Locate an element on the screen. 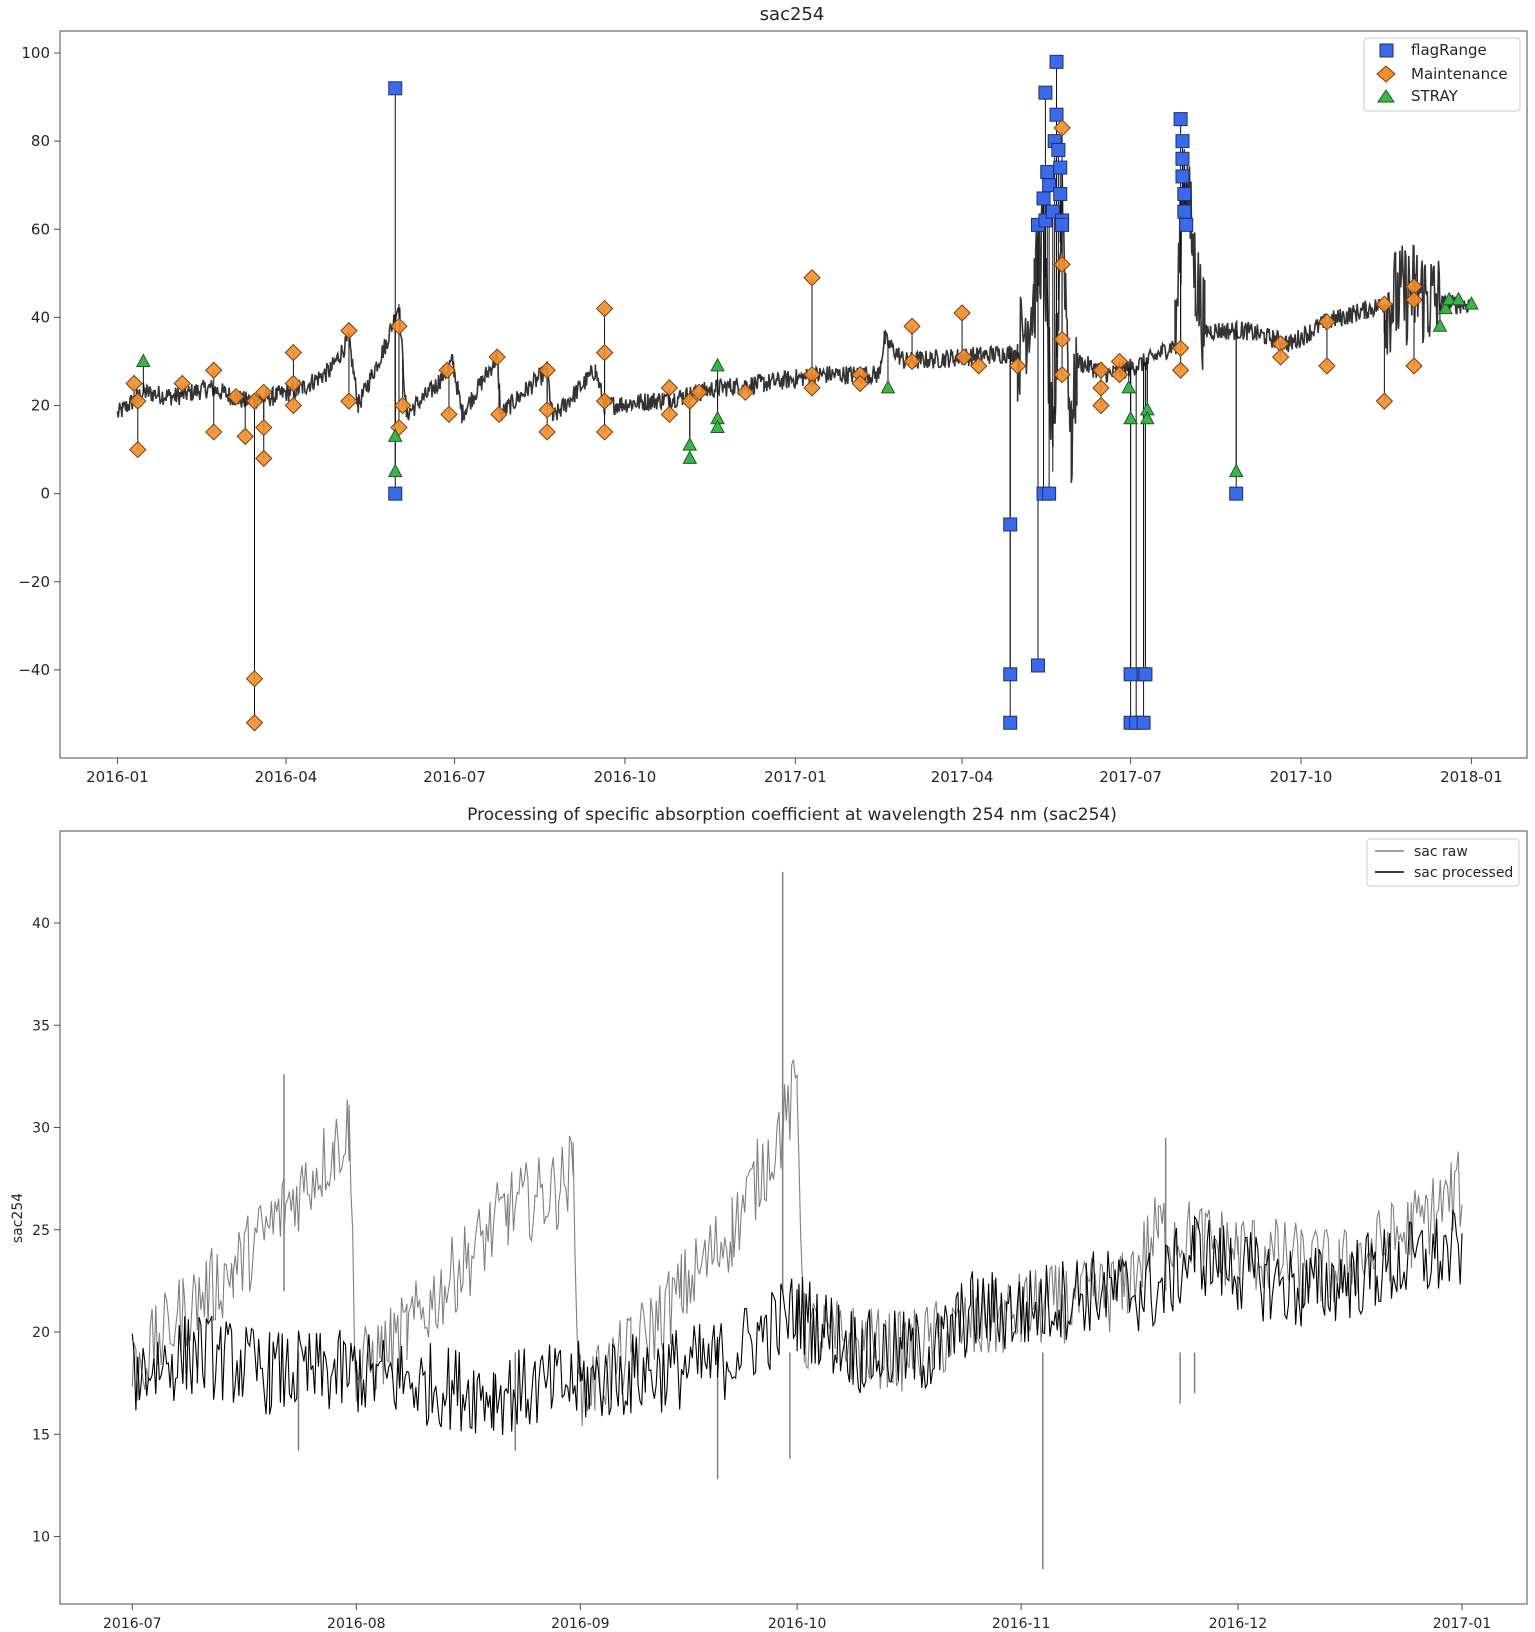 This screenshot has height=1632, width=1535. chart0-ytick-label: 40 is located at coordinates (40, 317).